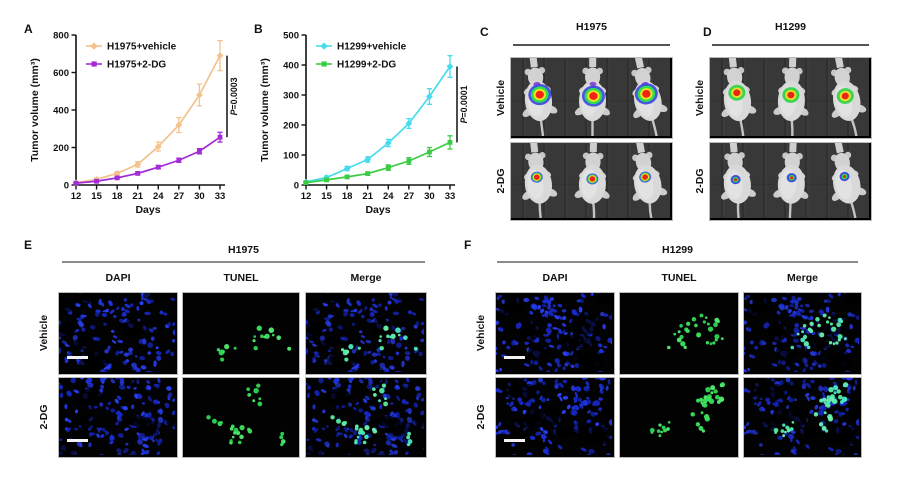  Describe the element at coordinates (679, 333) in the screenshot. I see `panel-f-vehicle-tunel-image` at that location.